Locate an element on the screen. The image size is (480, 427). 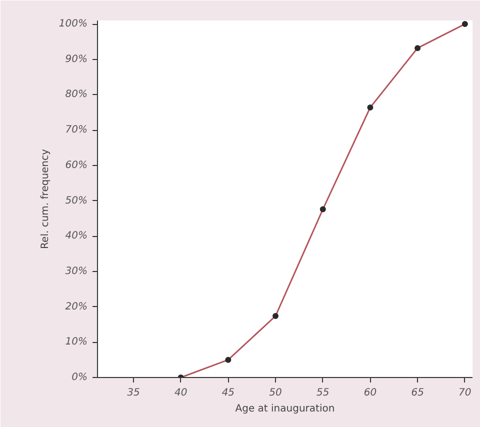
y-tick-label: 80% is located at coordinates (76, 94).